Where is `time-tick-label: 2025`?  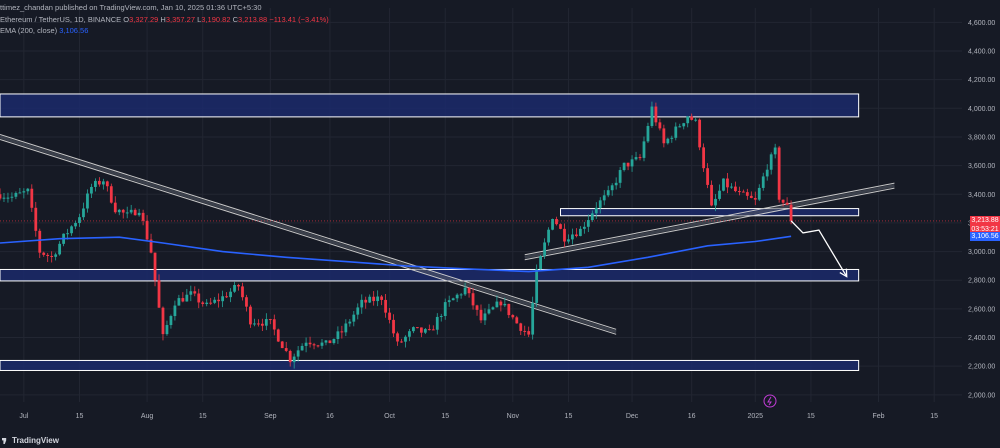
time-tick-label: 2025 is located at coordinates (756, 416).